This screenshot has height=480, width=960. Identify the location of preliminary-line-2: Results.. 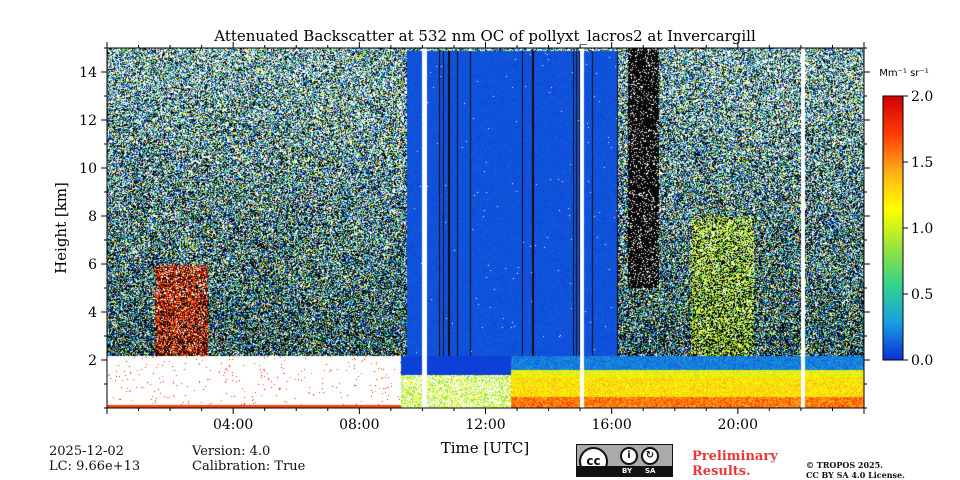
(721, 471).